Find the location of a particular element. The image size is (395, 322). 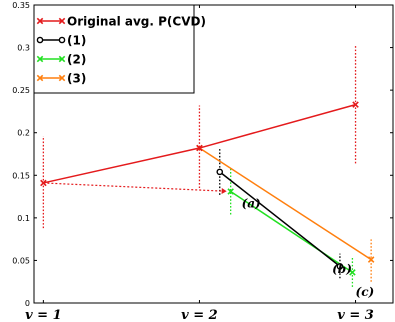

x-tick-label: v = 3 is located at coordinates (355, 315).